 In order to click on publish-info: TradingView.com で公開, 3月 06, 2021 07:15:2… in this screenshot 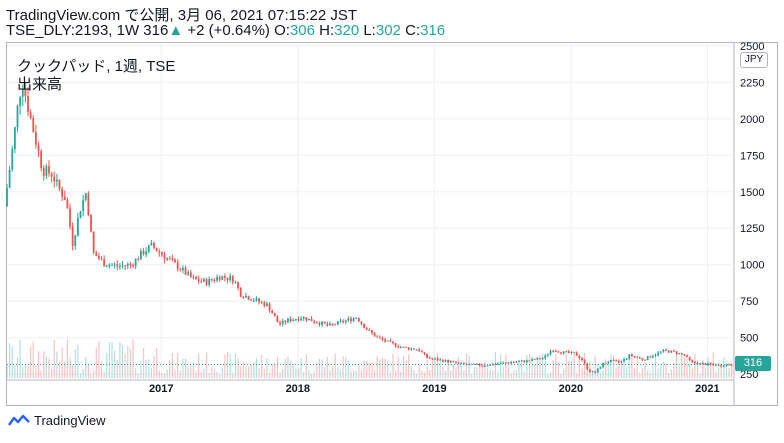, I will do `click(182, 15)`.